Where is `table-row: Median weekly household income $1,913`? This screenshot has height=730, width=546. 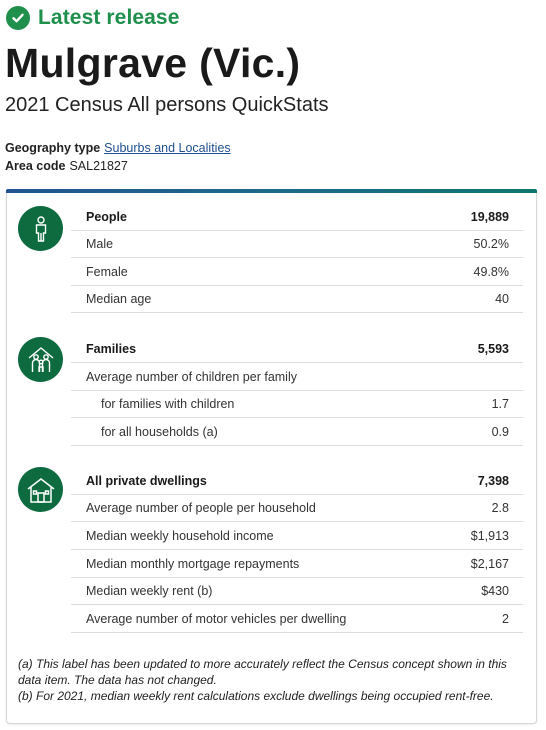
table-row: Median weekly household income $1,913 is located at coordinates (297, 536).